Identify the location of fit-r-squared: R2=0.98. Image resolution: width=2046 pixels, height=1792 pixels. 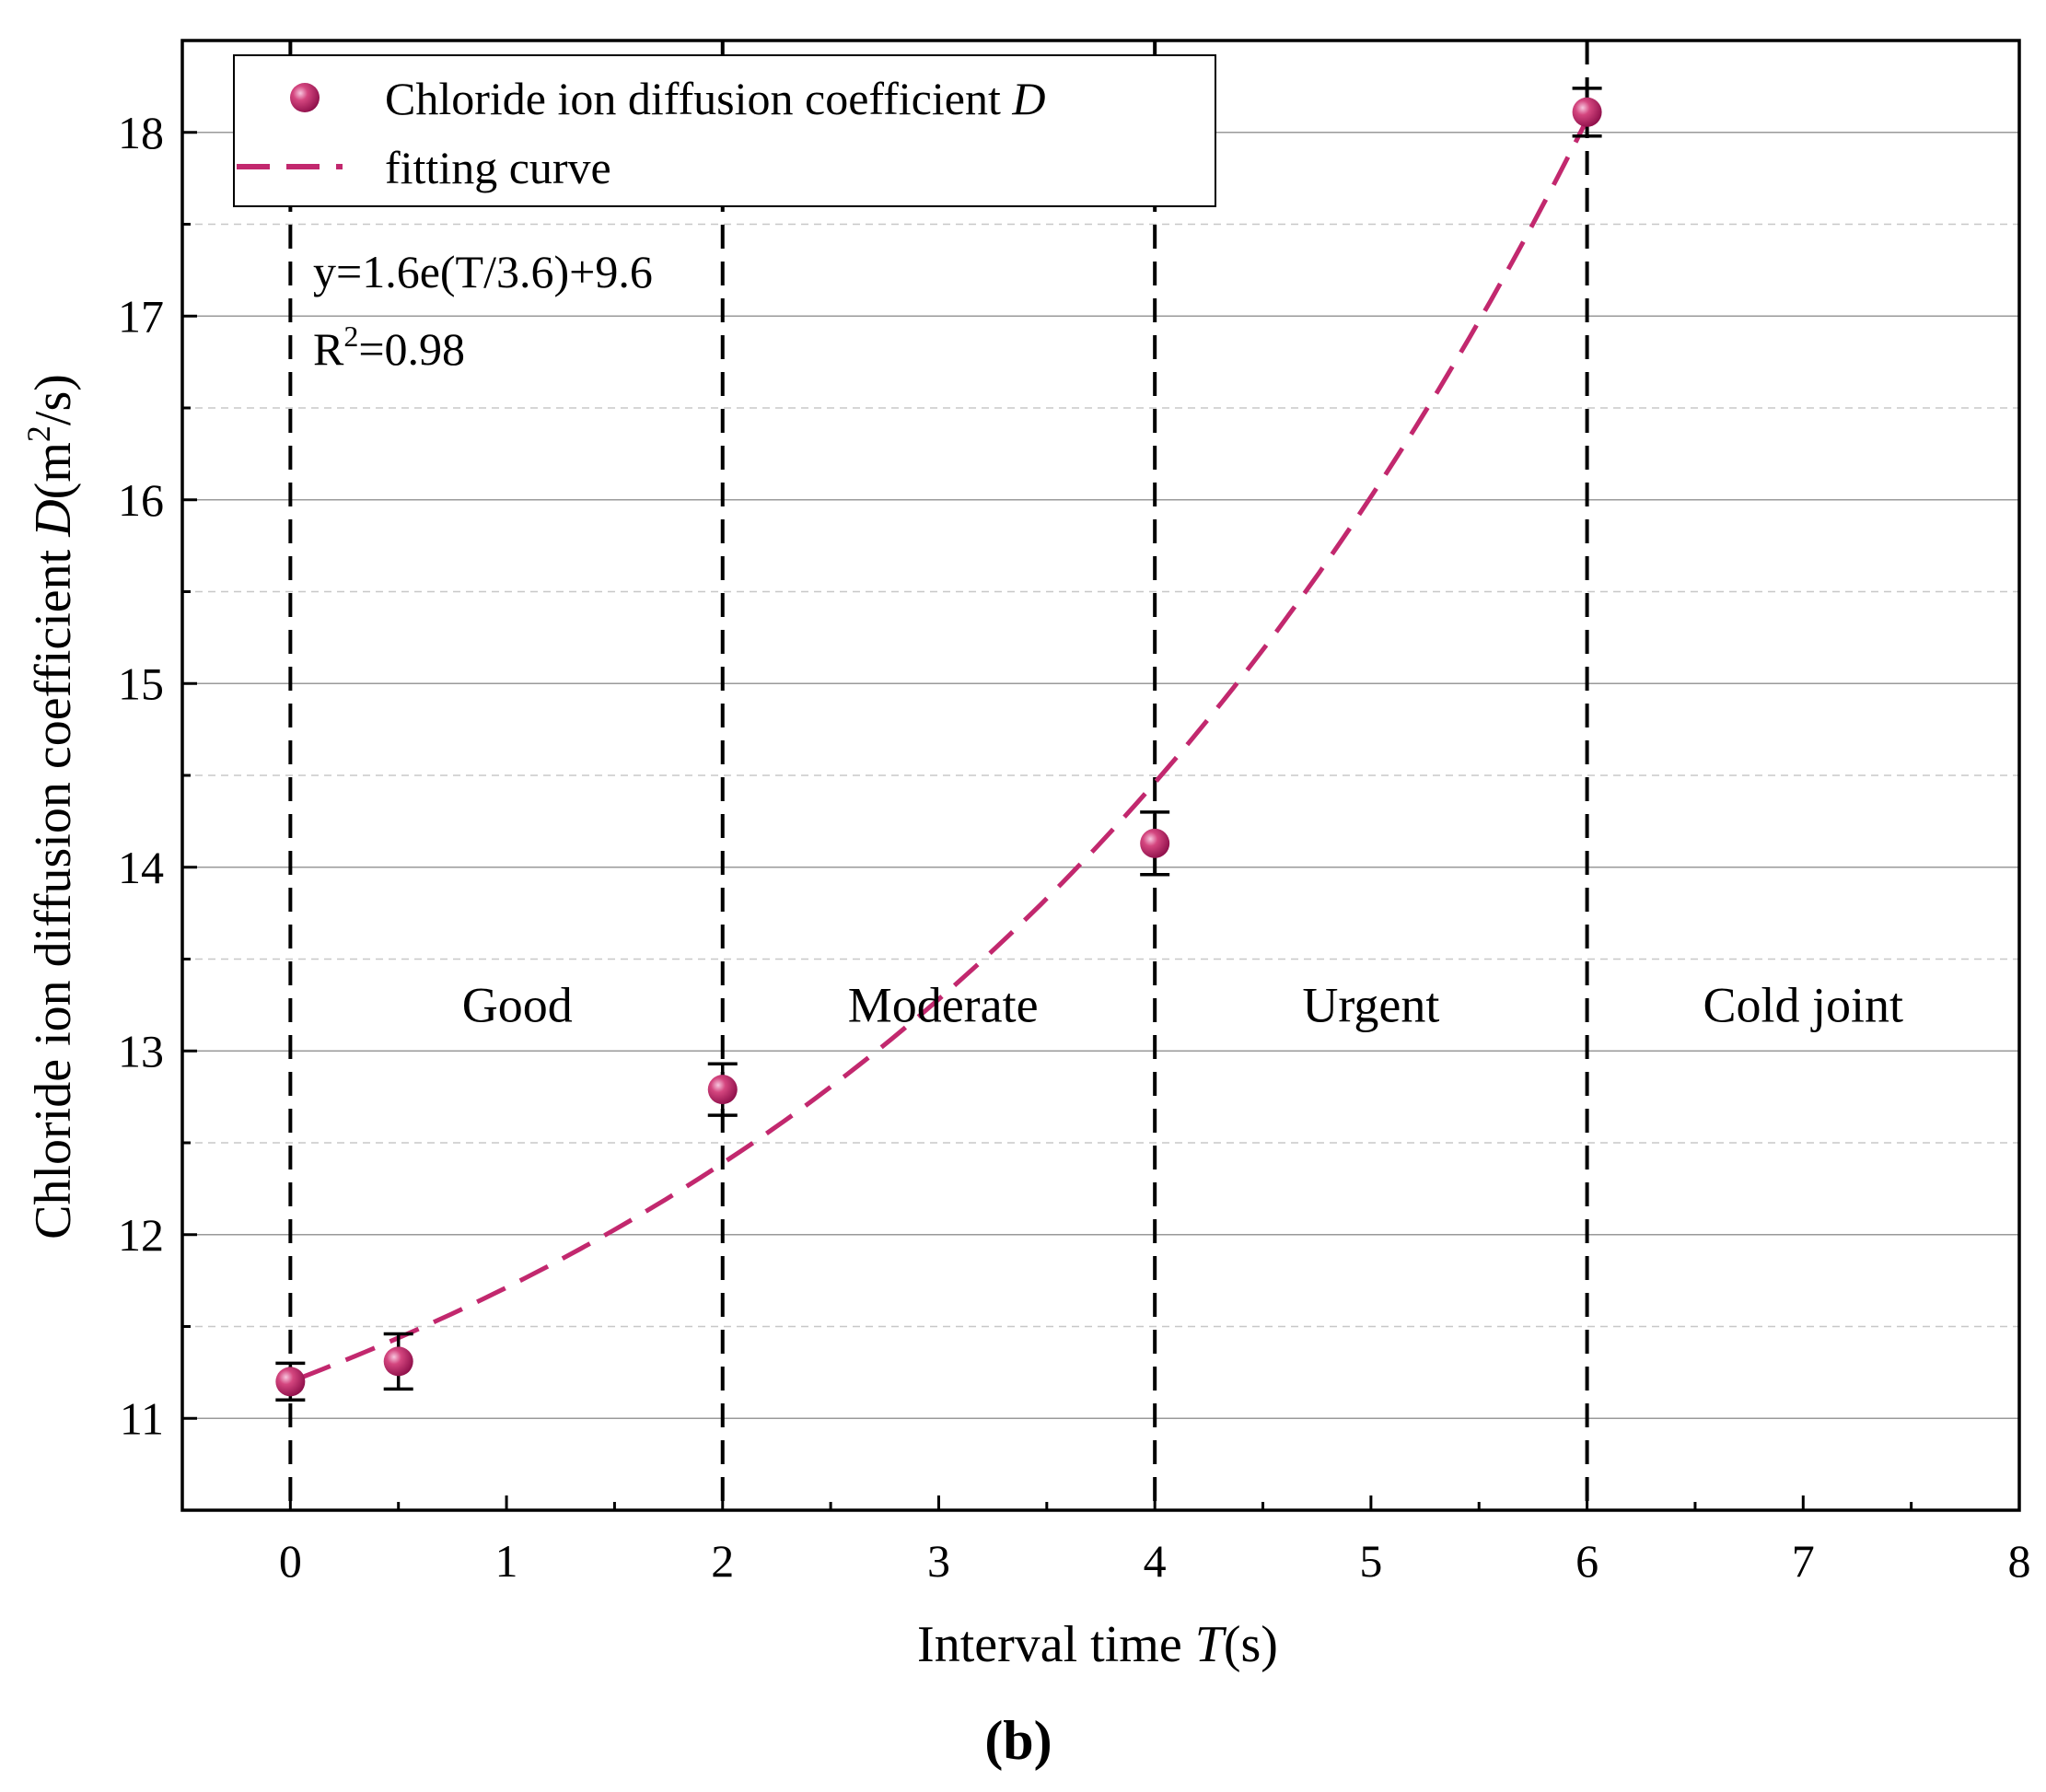
(389, 347).